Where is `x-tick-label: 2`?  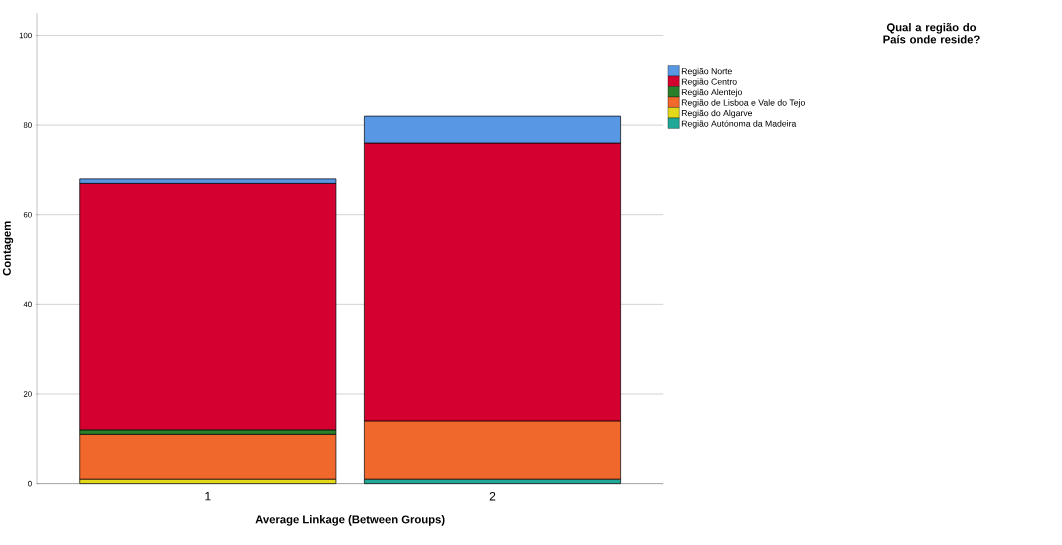
x-tick-label: 2 is located at coordinates (492, 496).